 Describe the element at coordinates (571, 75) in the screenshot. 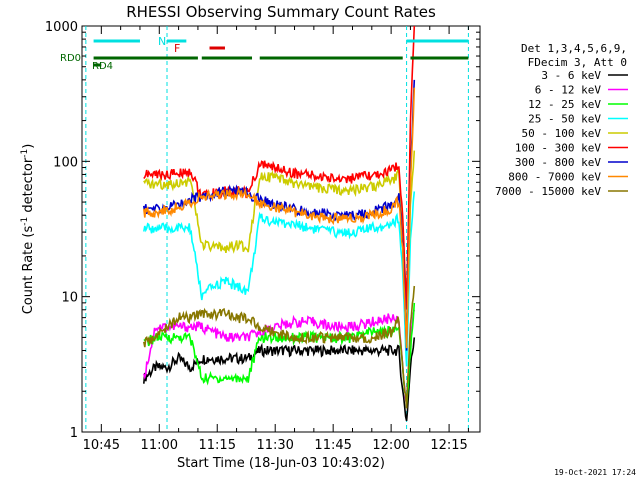

I see `legend-label-0: 3 - 6 keV` at that location.